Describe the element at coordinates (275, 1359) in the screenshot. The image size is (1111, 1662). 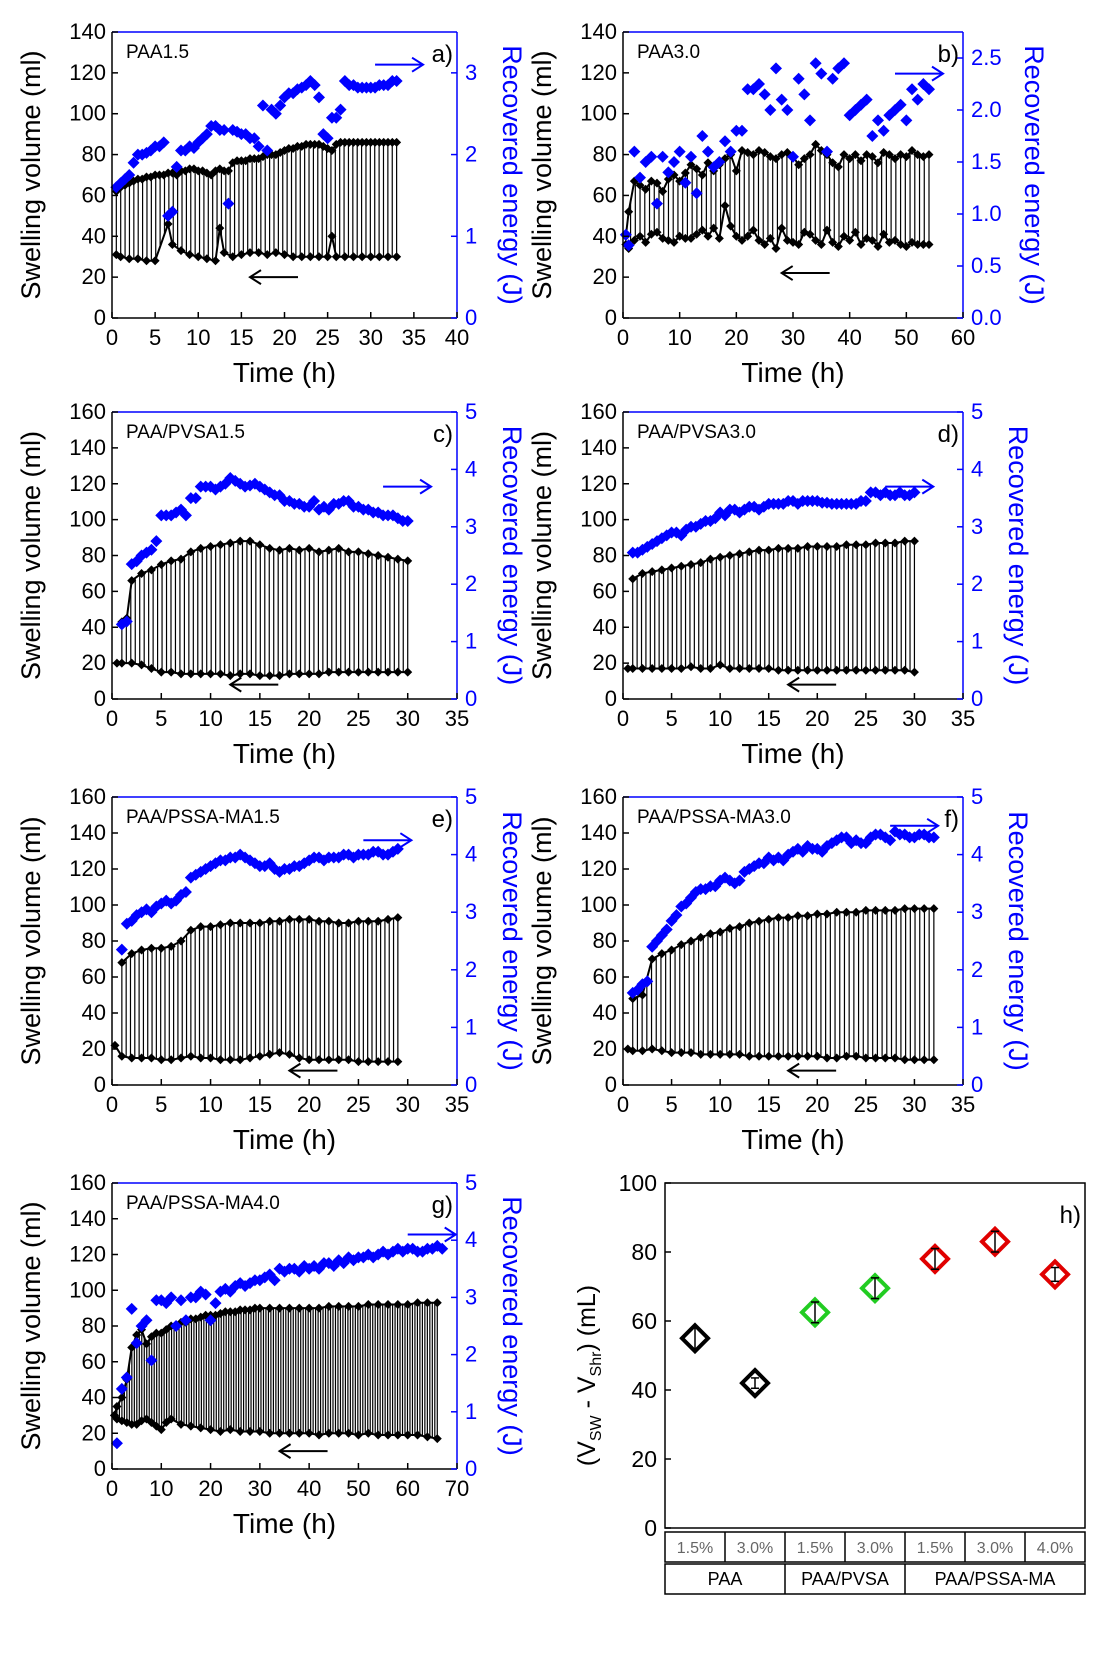
I see `series-swelling-max` at that location.